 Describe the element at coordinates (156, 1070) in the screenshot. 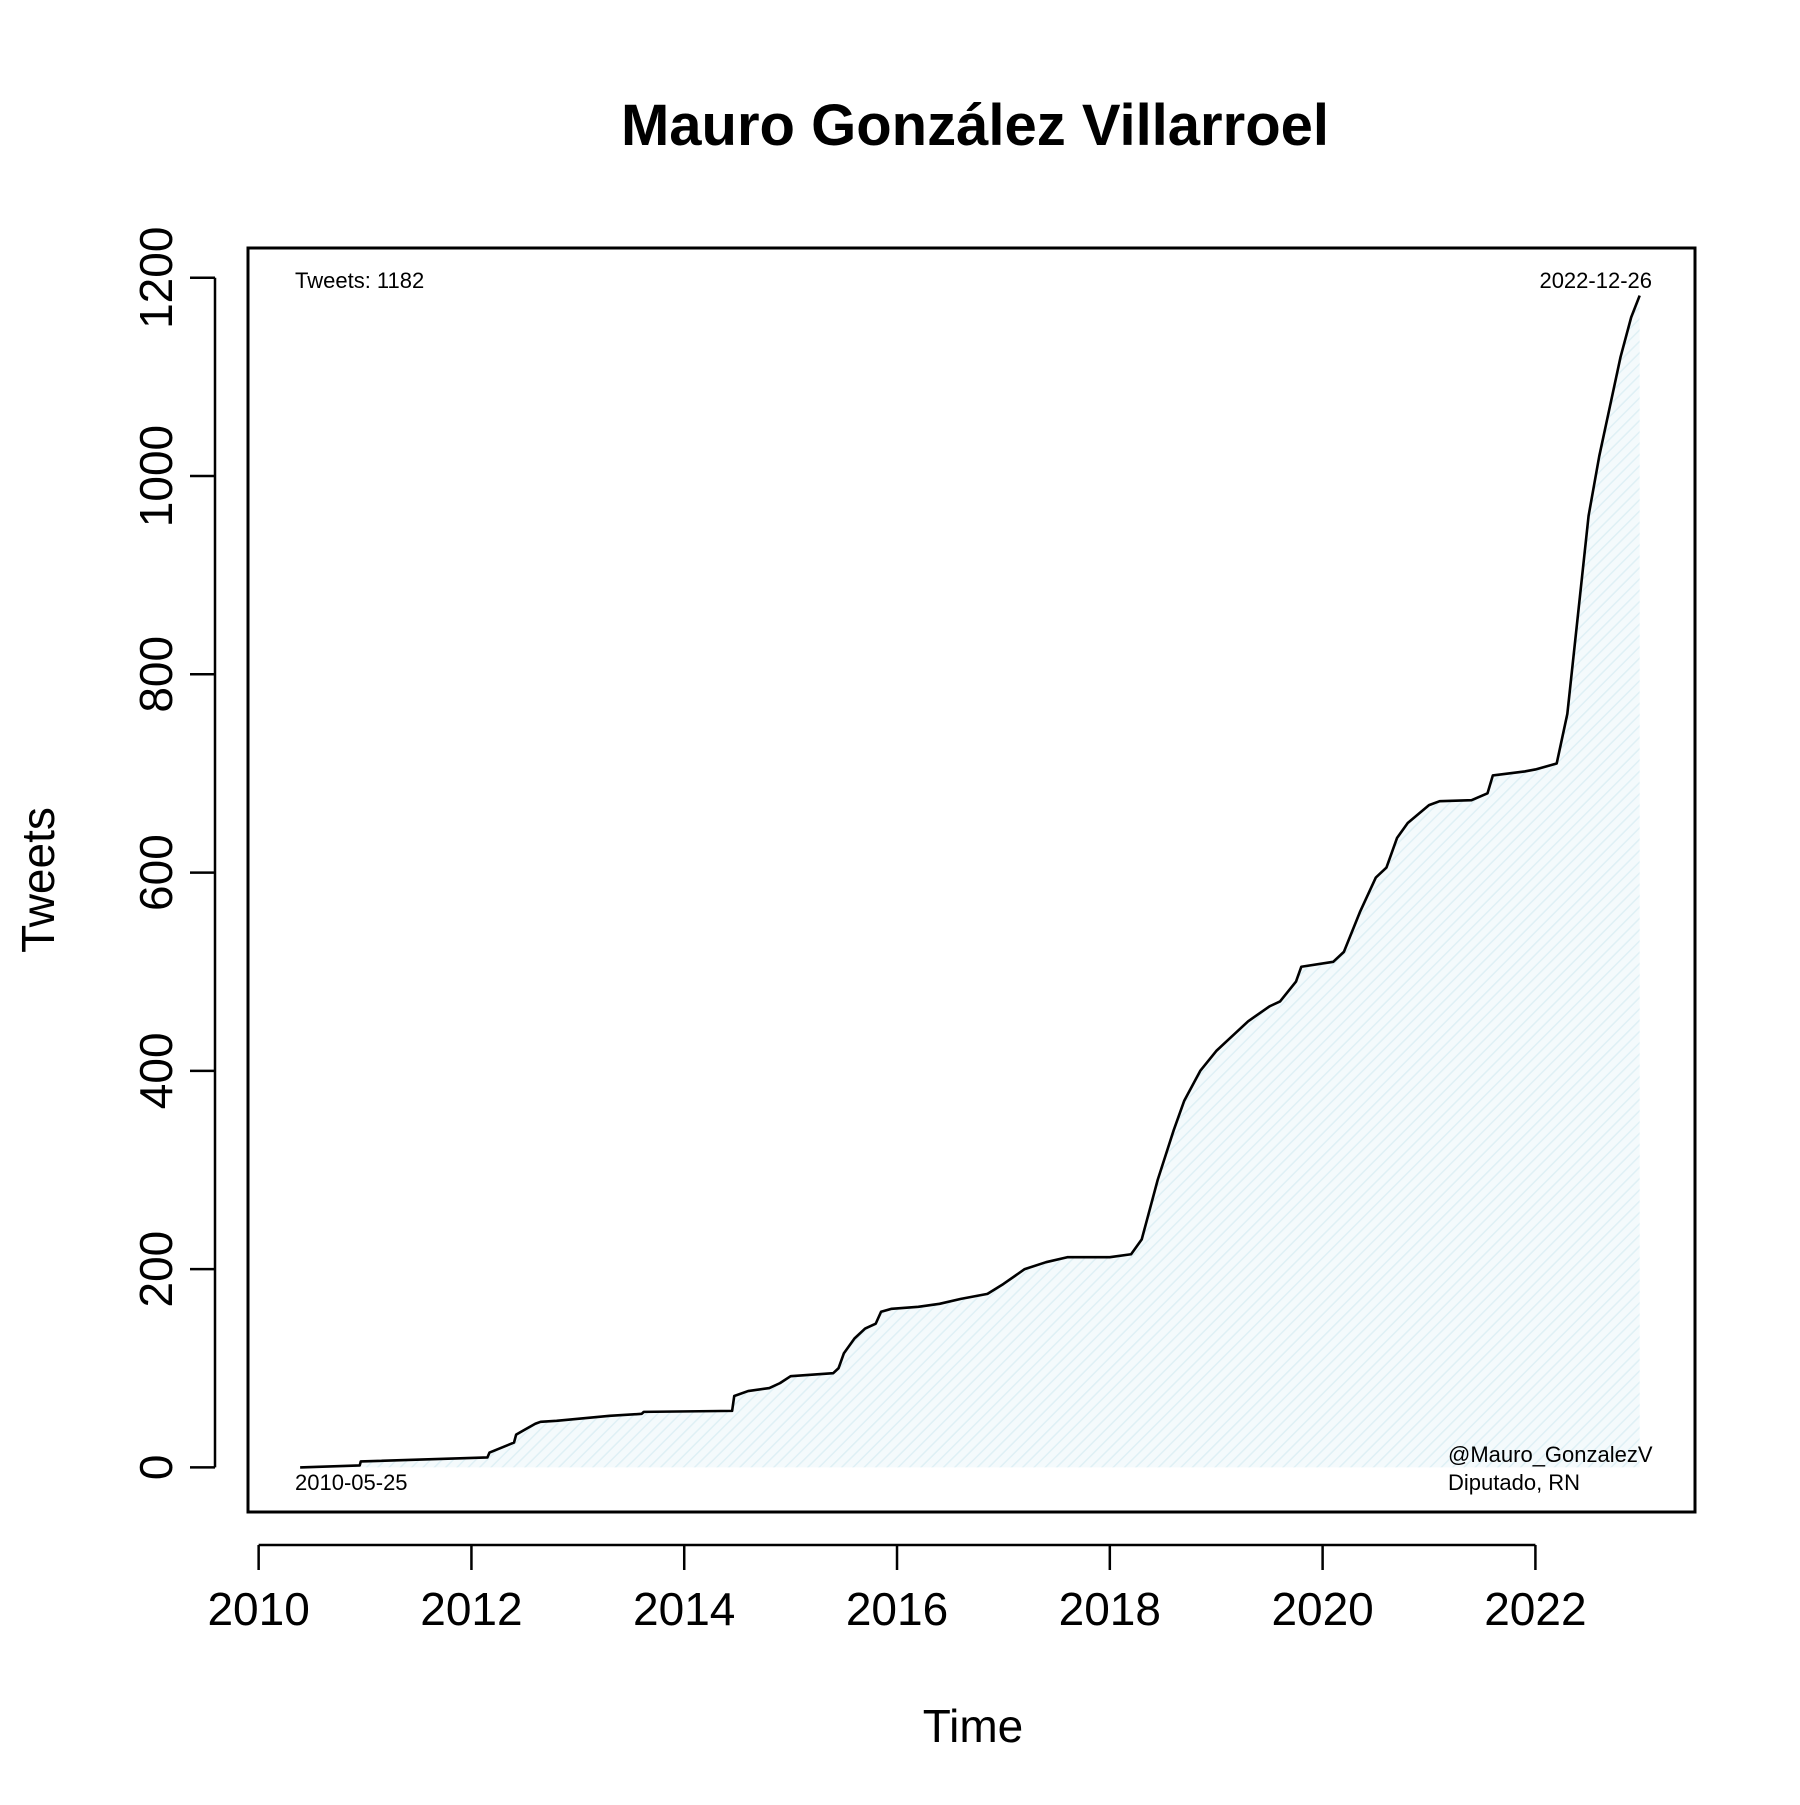

I see `y-tick-label: 400` at that location.